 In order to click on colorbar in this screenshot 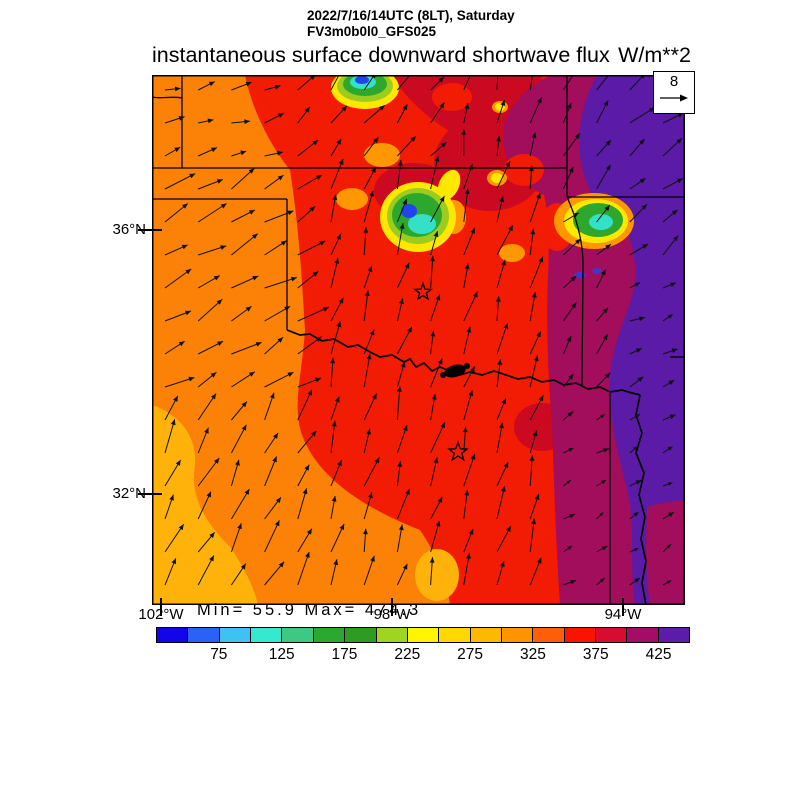, I will do `click(423, 635)`.